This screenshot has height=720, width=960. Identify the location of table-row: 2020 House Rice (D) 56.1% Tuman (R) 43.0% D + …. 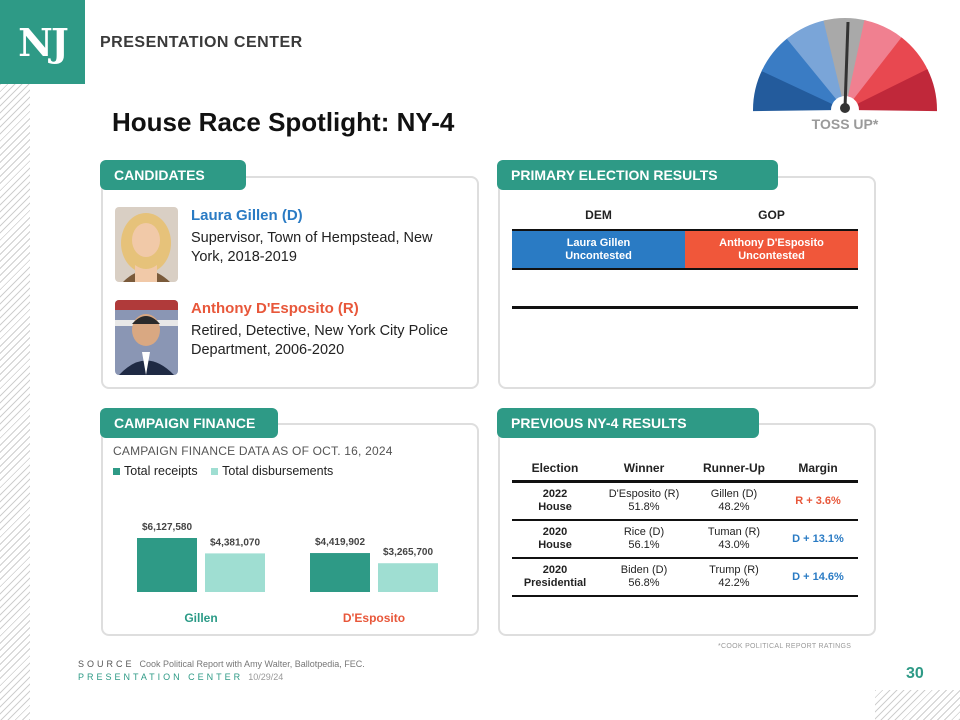
(685, 539).